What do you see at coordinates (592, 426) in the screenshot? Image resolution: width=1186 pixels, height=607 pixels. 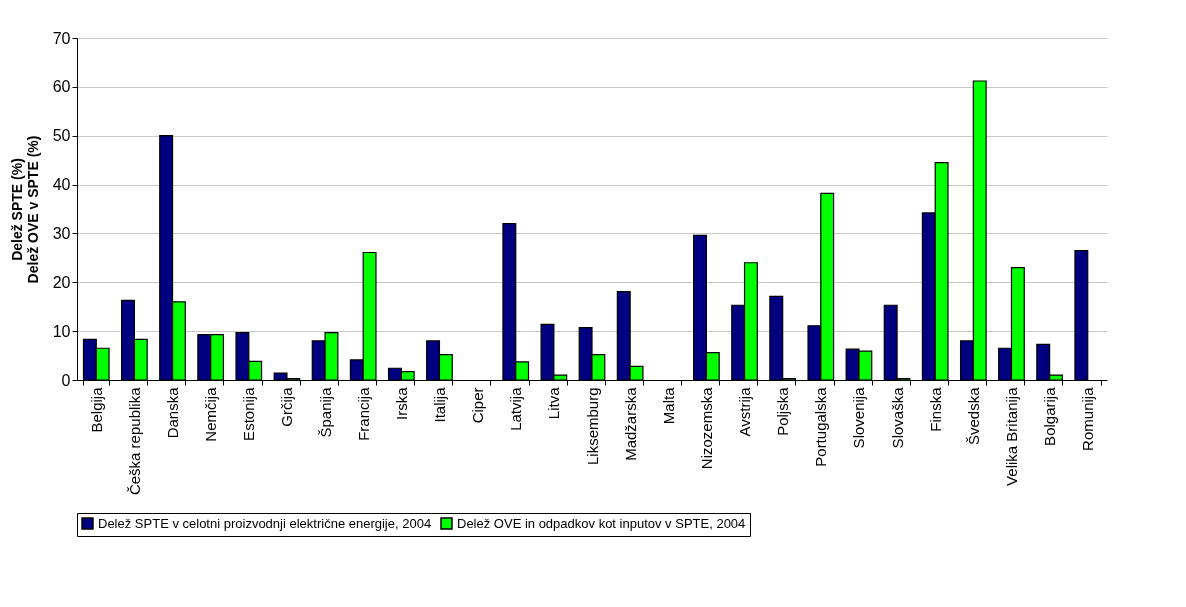 I see `x-tick-label: Liksemburg` at bounding box center [592, 426].